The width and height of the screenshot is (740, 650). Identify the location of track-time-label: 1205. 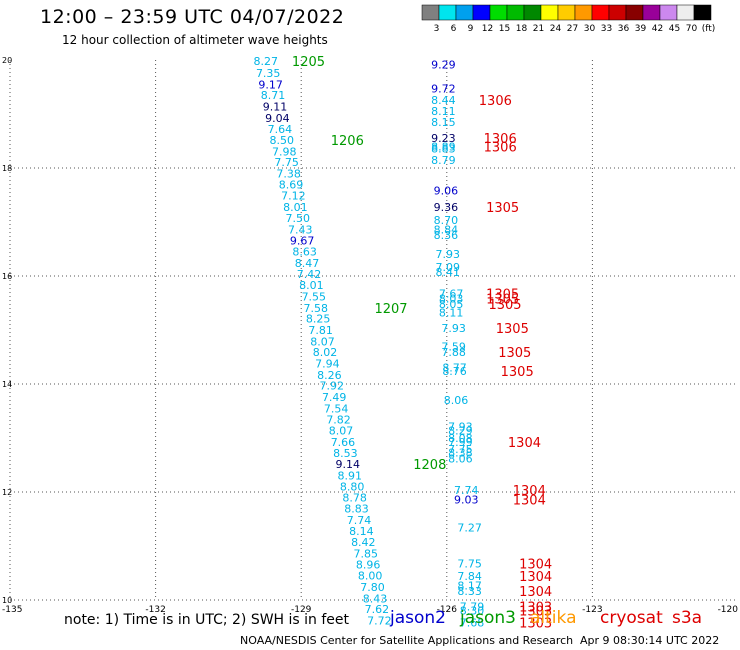
(308, 62).